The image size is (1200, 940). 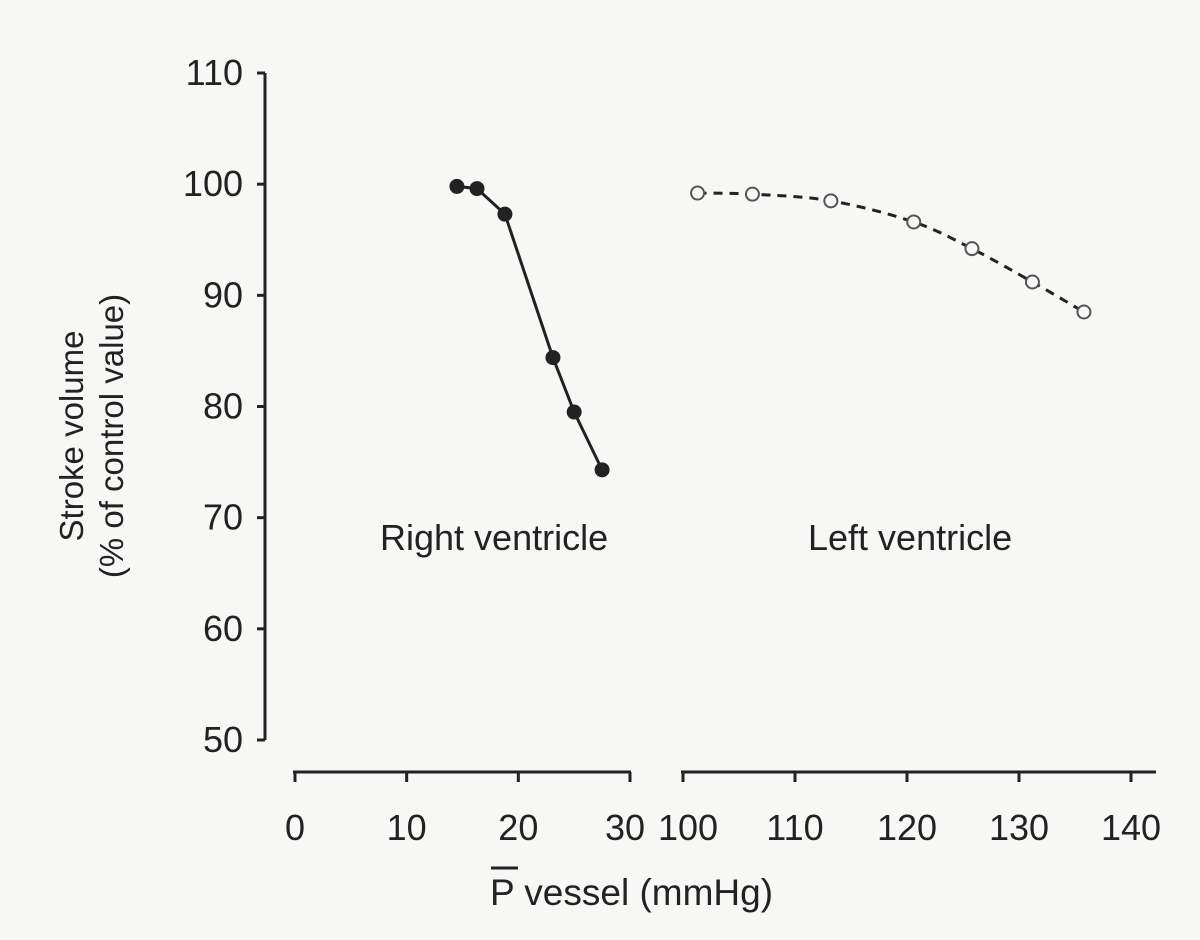 I want to click on y-axis-label-line2: (% of control value), so click(x=111, y=436).